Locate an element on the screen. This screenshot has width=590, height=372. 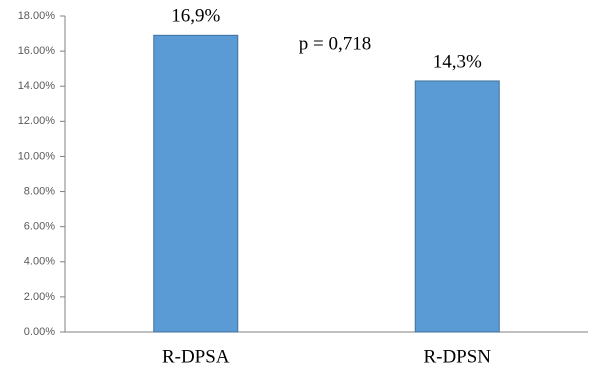
data-label: 16,9% is located at coordinates (195, 16).